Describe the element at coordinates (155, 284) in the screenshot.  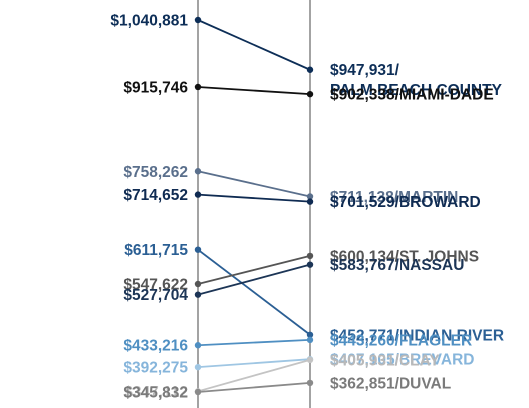
I see `start-label-st-johns: $547,622` at that location.